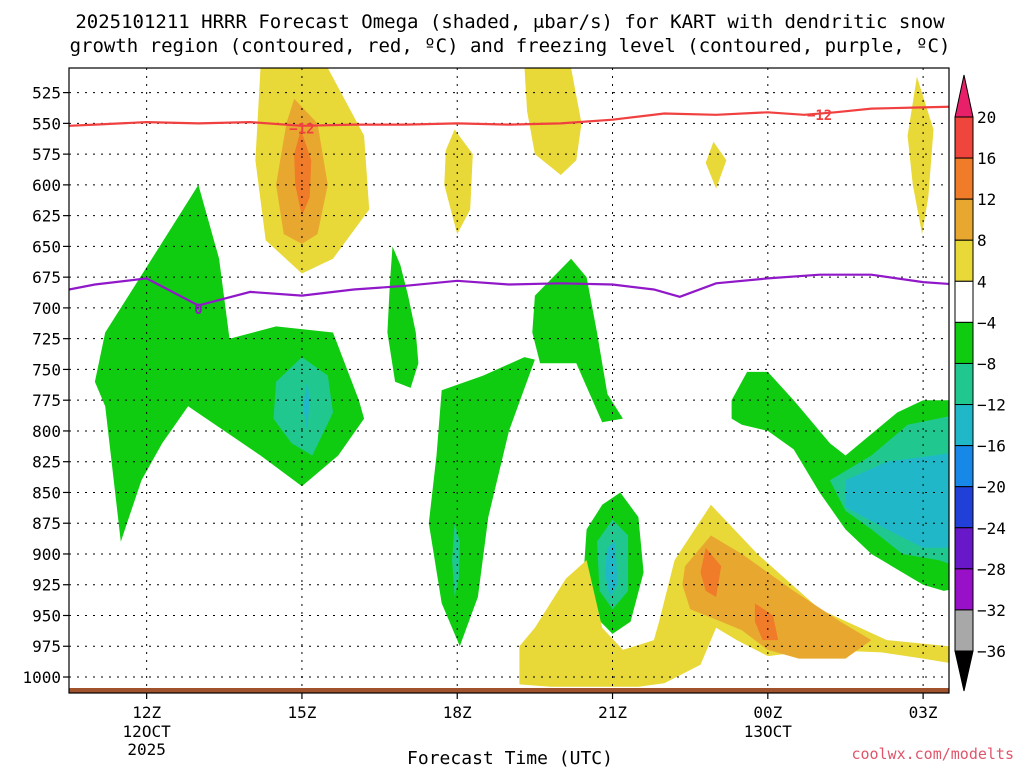  What do you see at coordinates (767, 712) in the screenshot?
I see `xtick-label-00Z: 00Z` at bounding box center [767, 712].